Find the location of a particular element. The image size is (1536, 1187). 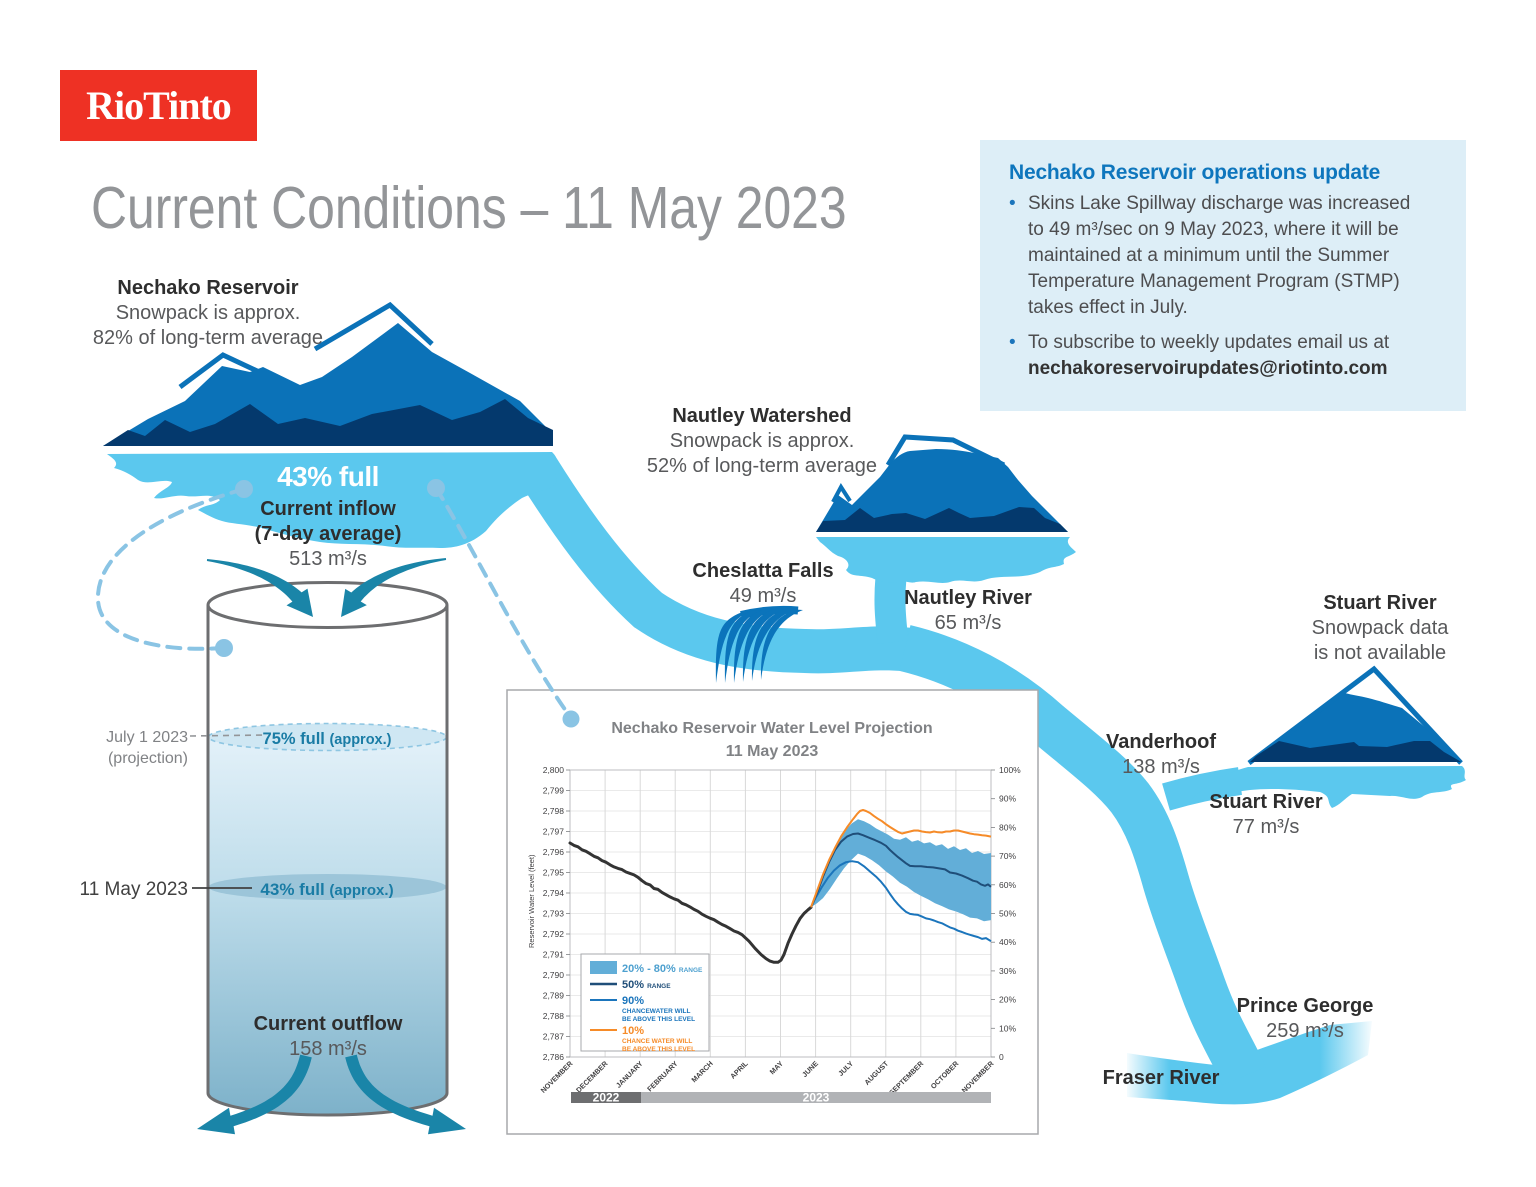

svg-text: 2,787 is located at coordinates (554, 1037).